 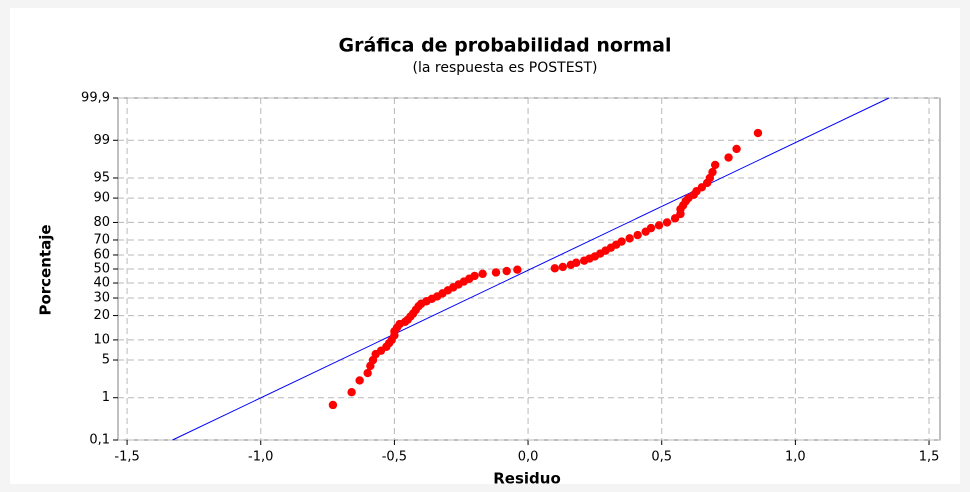 I want to click on x-tick-label: 0,5, so click(x=661, y=457).